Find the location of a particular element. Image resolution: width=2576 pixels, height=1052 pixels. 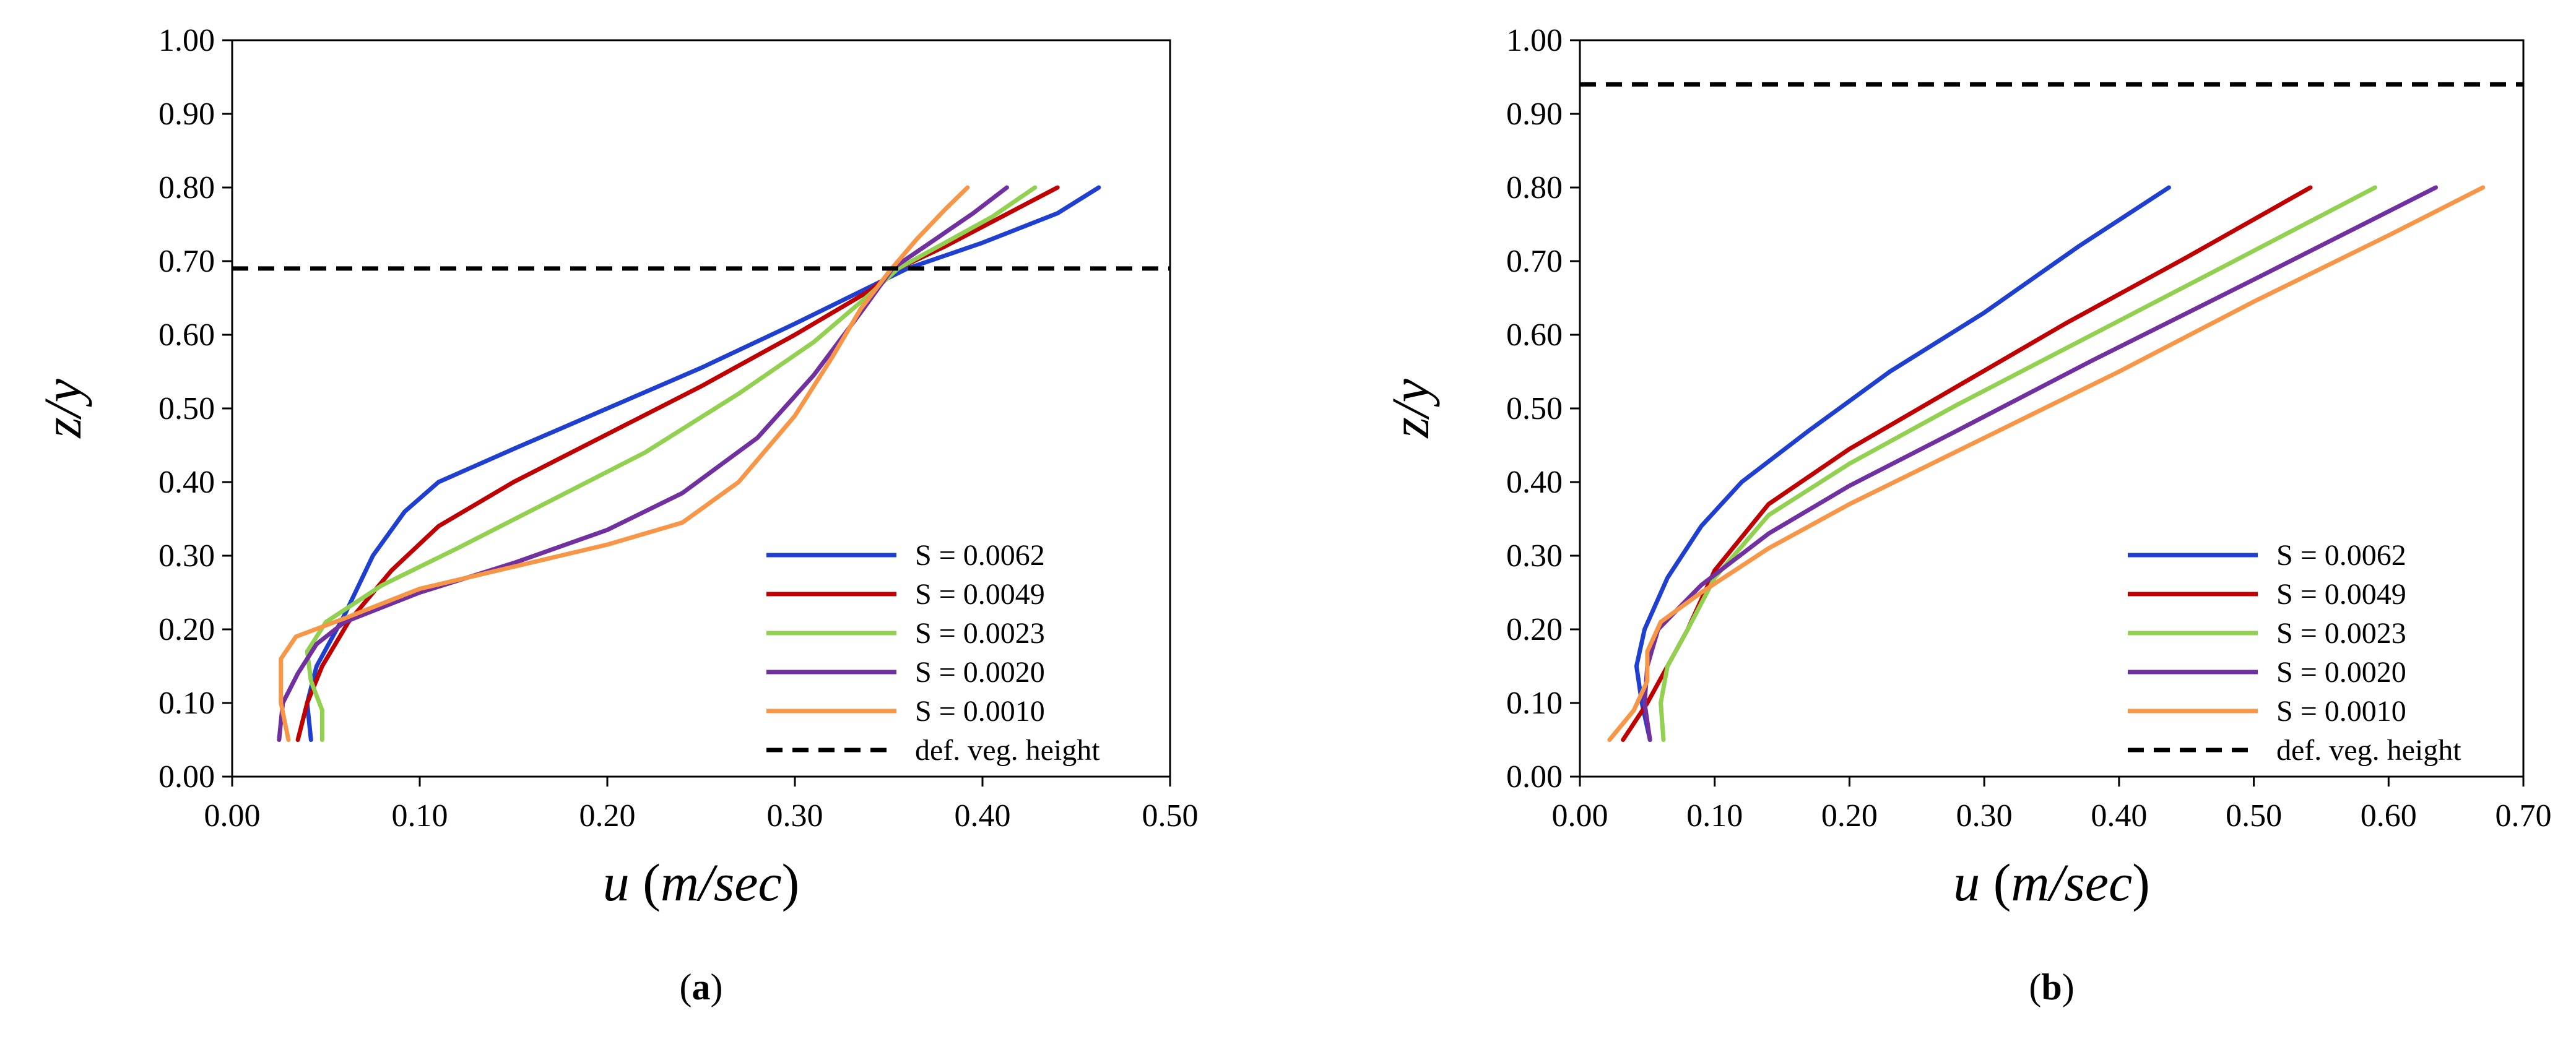

panel-label: (a) is located at coordinates (701, 987).